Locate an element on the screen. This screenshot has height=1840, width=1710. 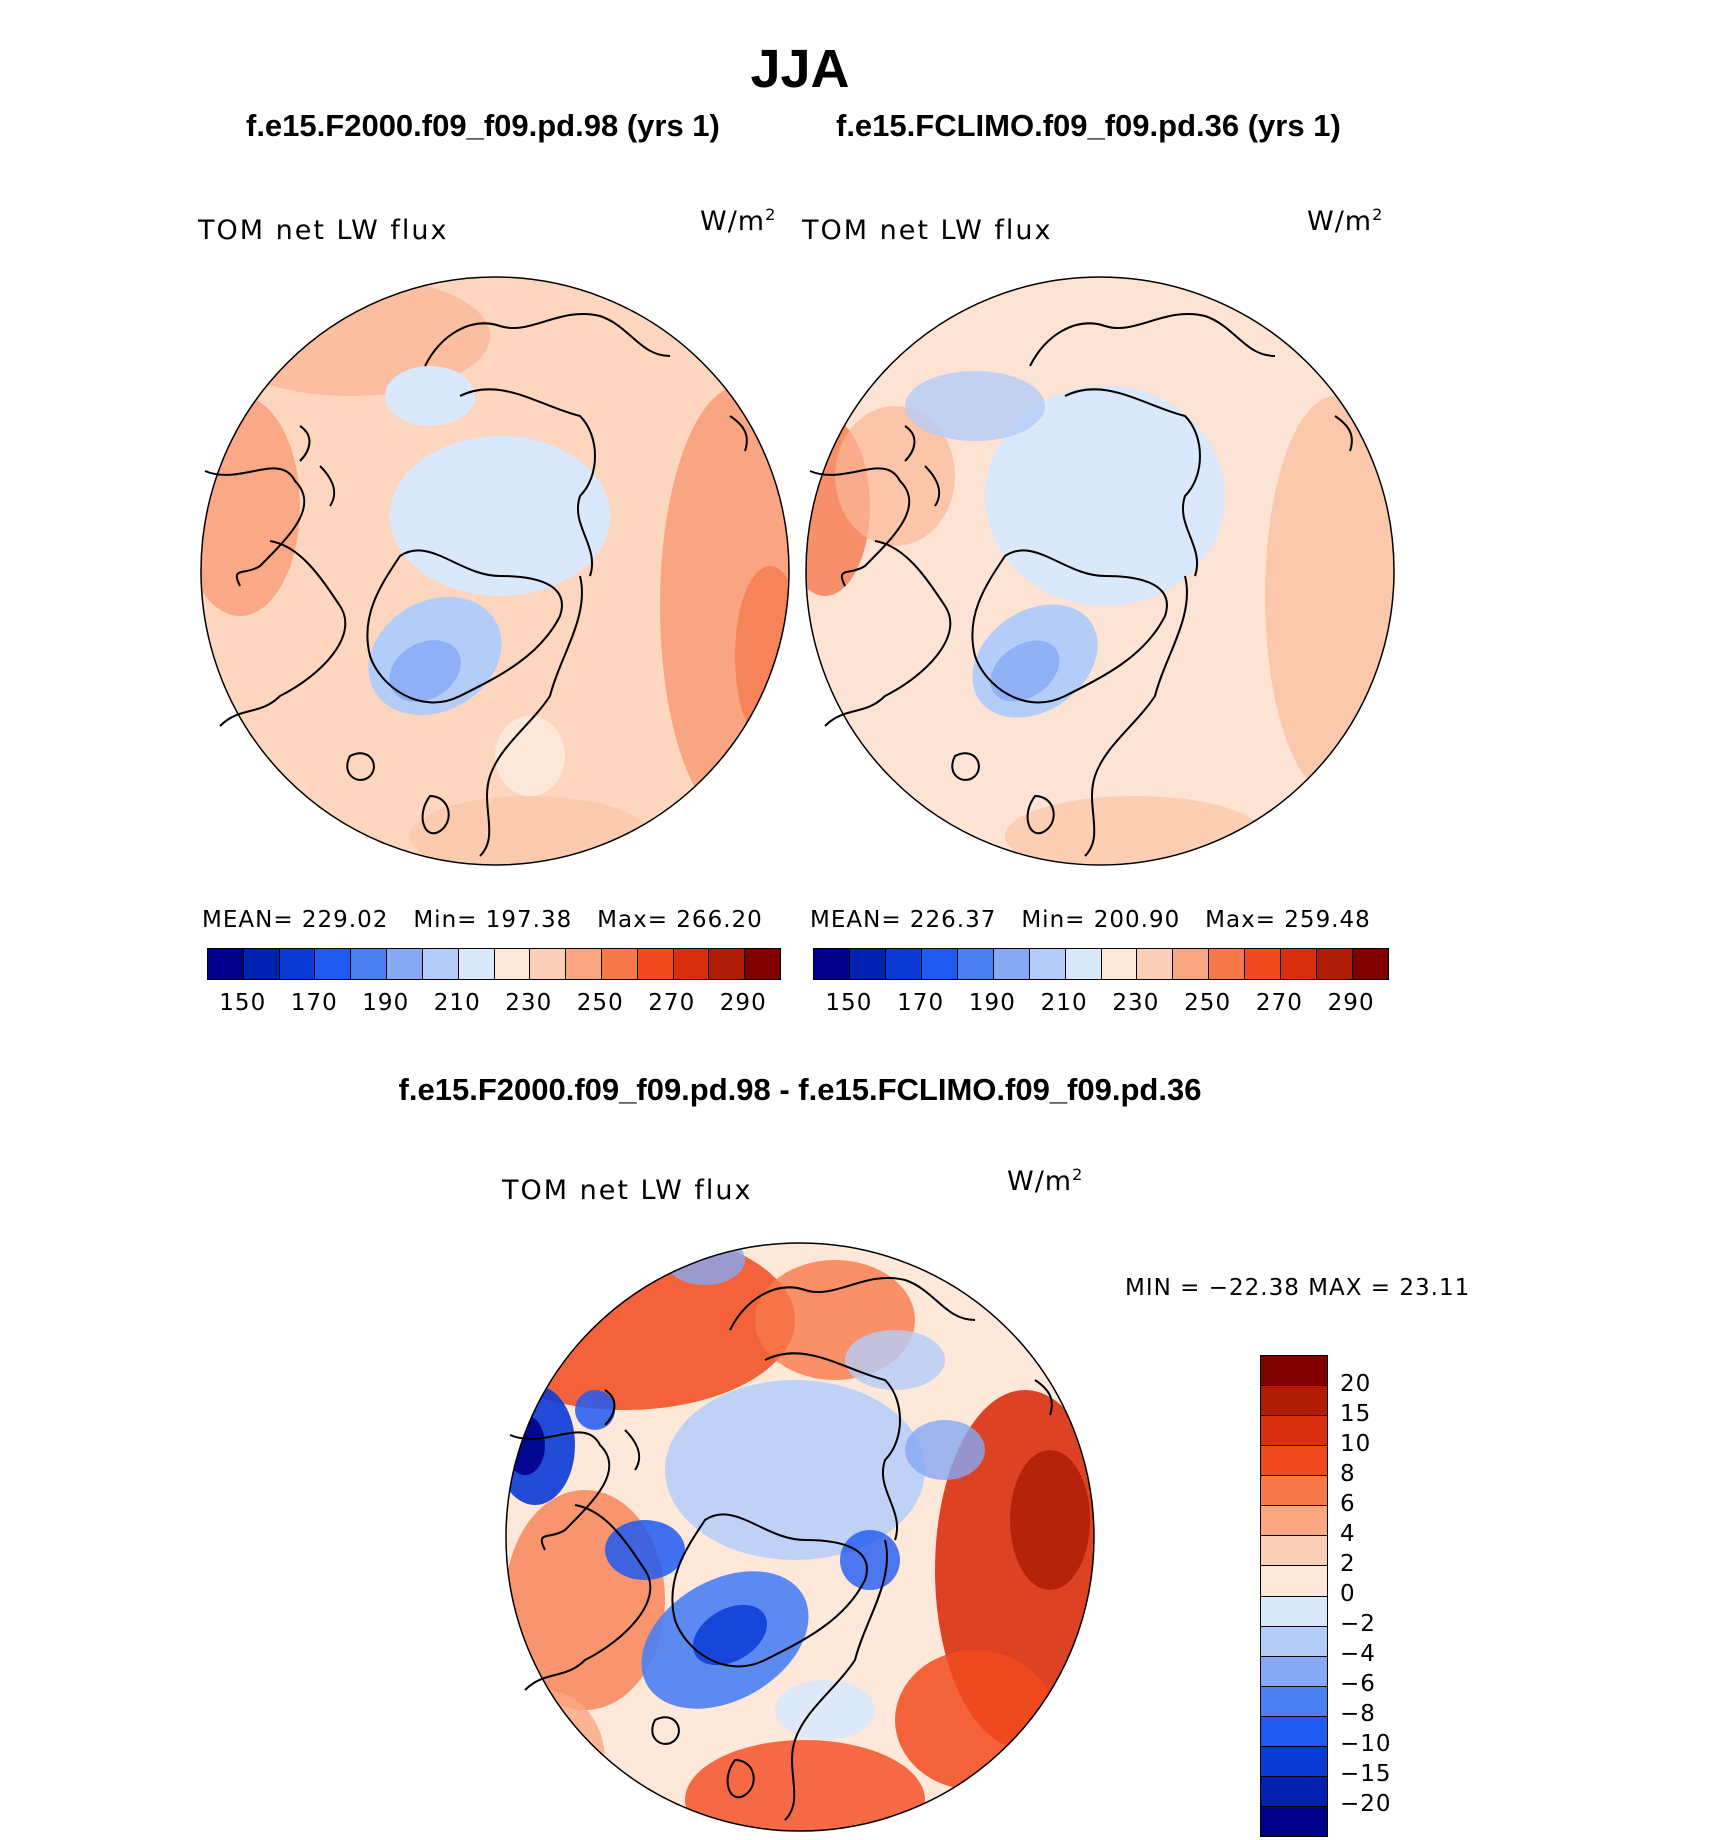
diff-colorbar-tick-label: −4 is located at coordinates (1358, 1654).